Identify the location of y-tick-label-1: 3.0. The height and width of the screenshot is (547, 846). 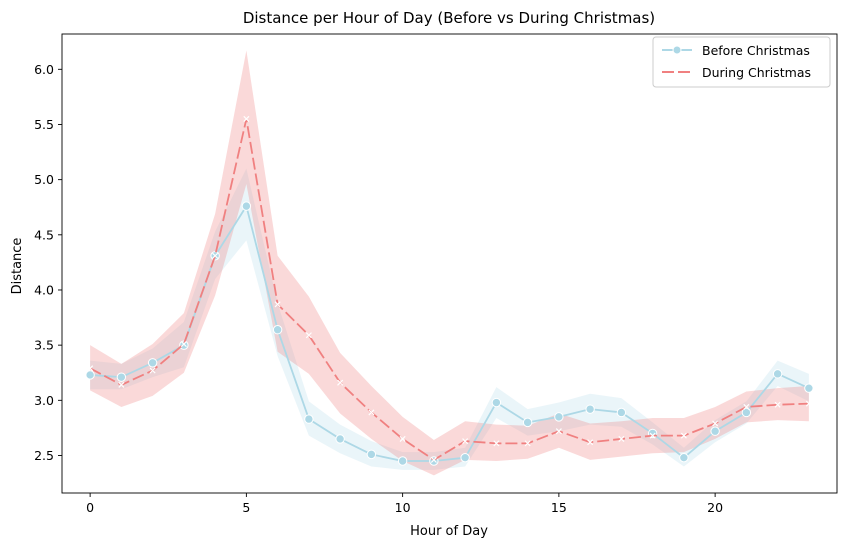
(44, 400).